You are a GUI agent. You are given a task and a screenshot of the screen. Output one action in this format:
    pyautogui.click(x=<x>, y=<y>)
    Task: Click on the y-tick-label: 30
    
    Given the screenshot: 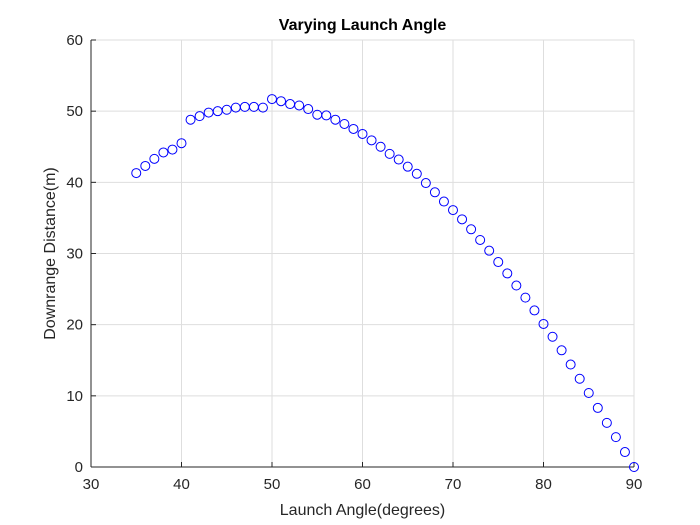 What is the action you would take?
    pyautogui.click(x=74, y=254)
    